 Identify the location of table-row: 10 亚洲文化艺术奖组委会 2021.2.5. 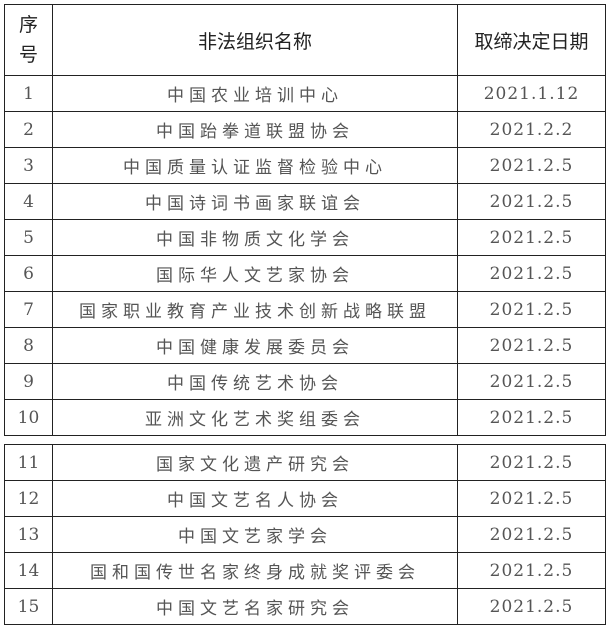
(305, 417).